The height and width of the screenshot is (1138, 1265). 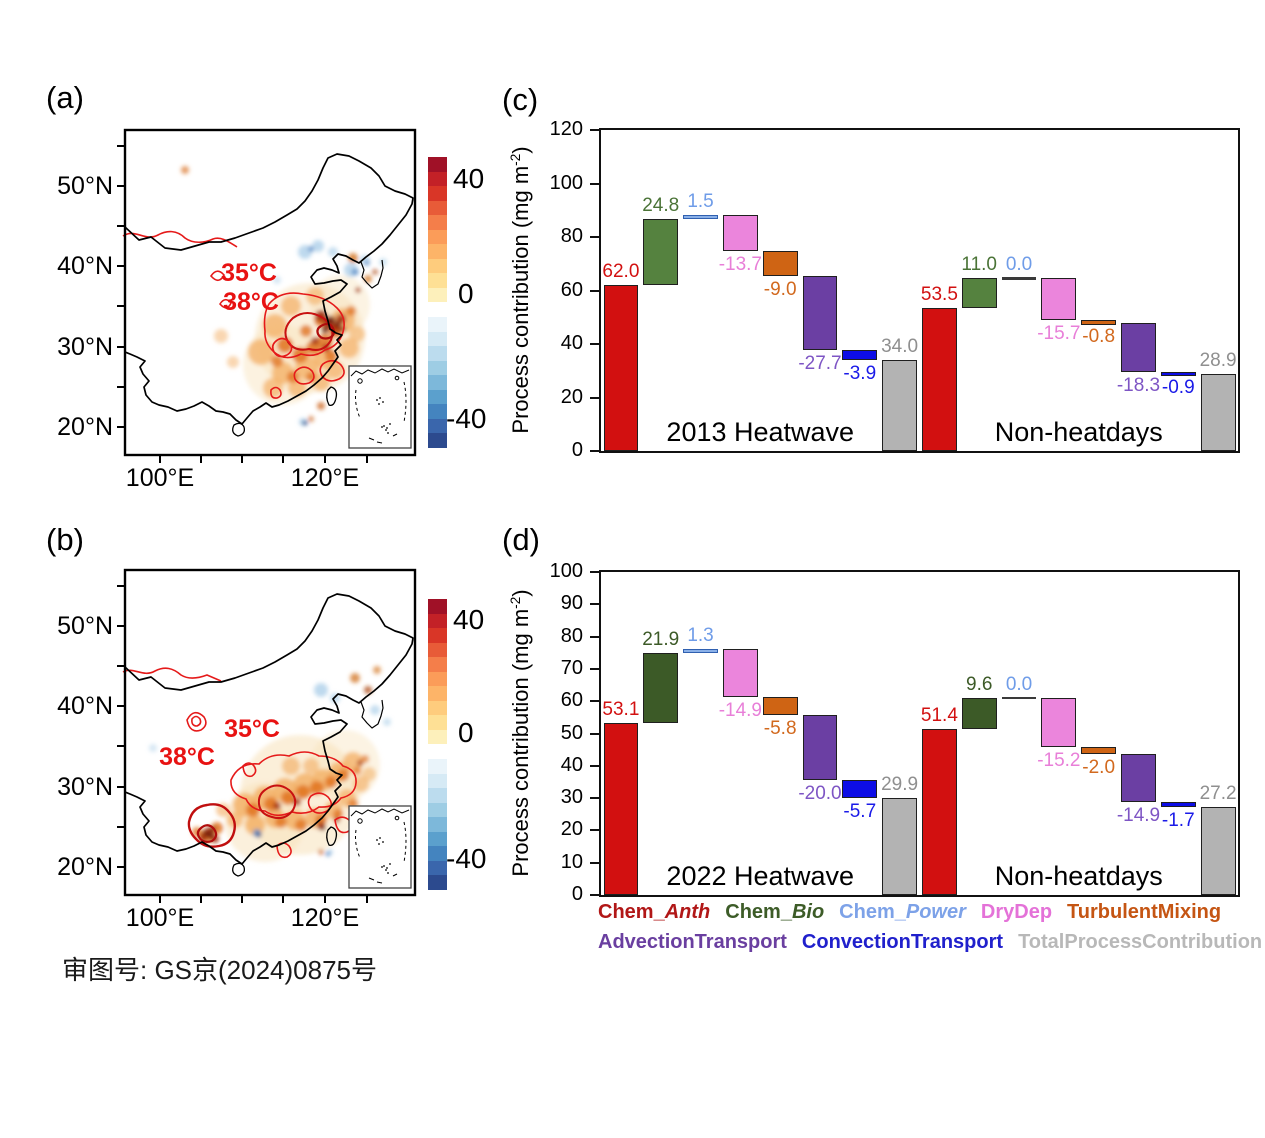 What do you see at coordinates (780, 729) in the screenshot?
I see `bar-value-label: -5.8` at bounding box center [780, 729].